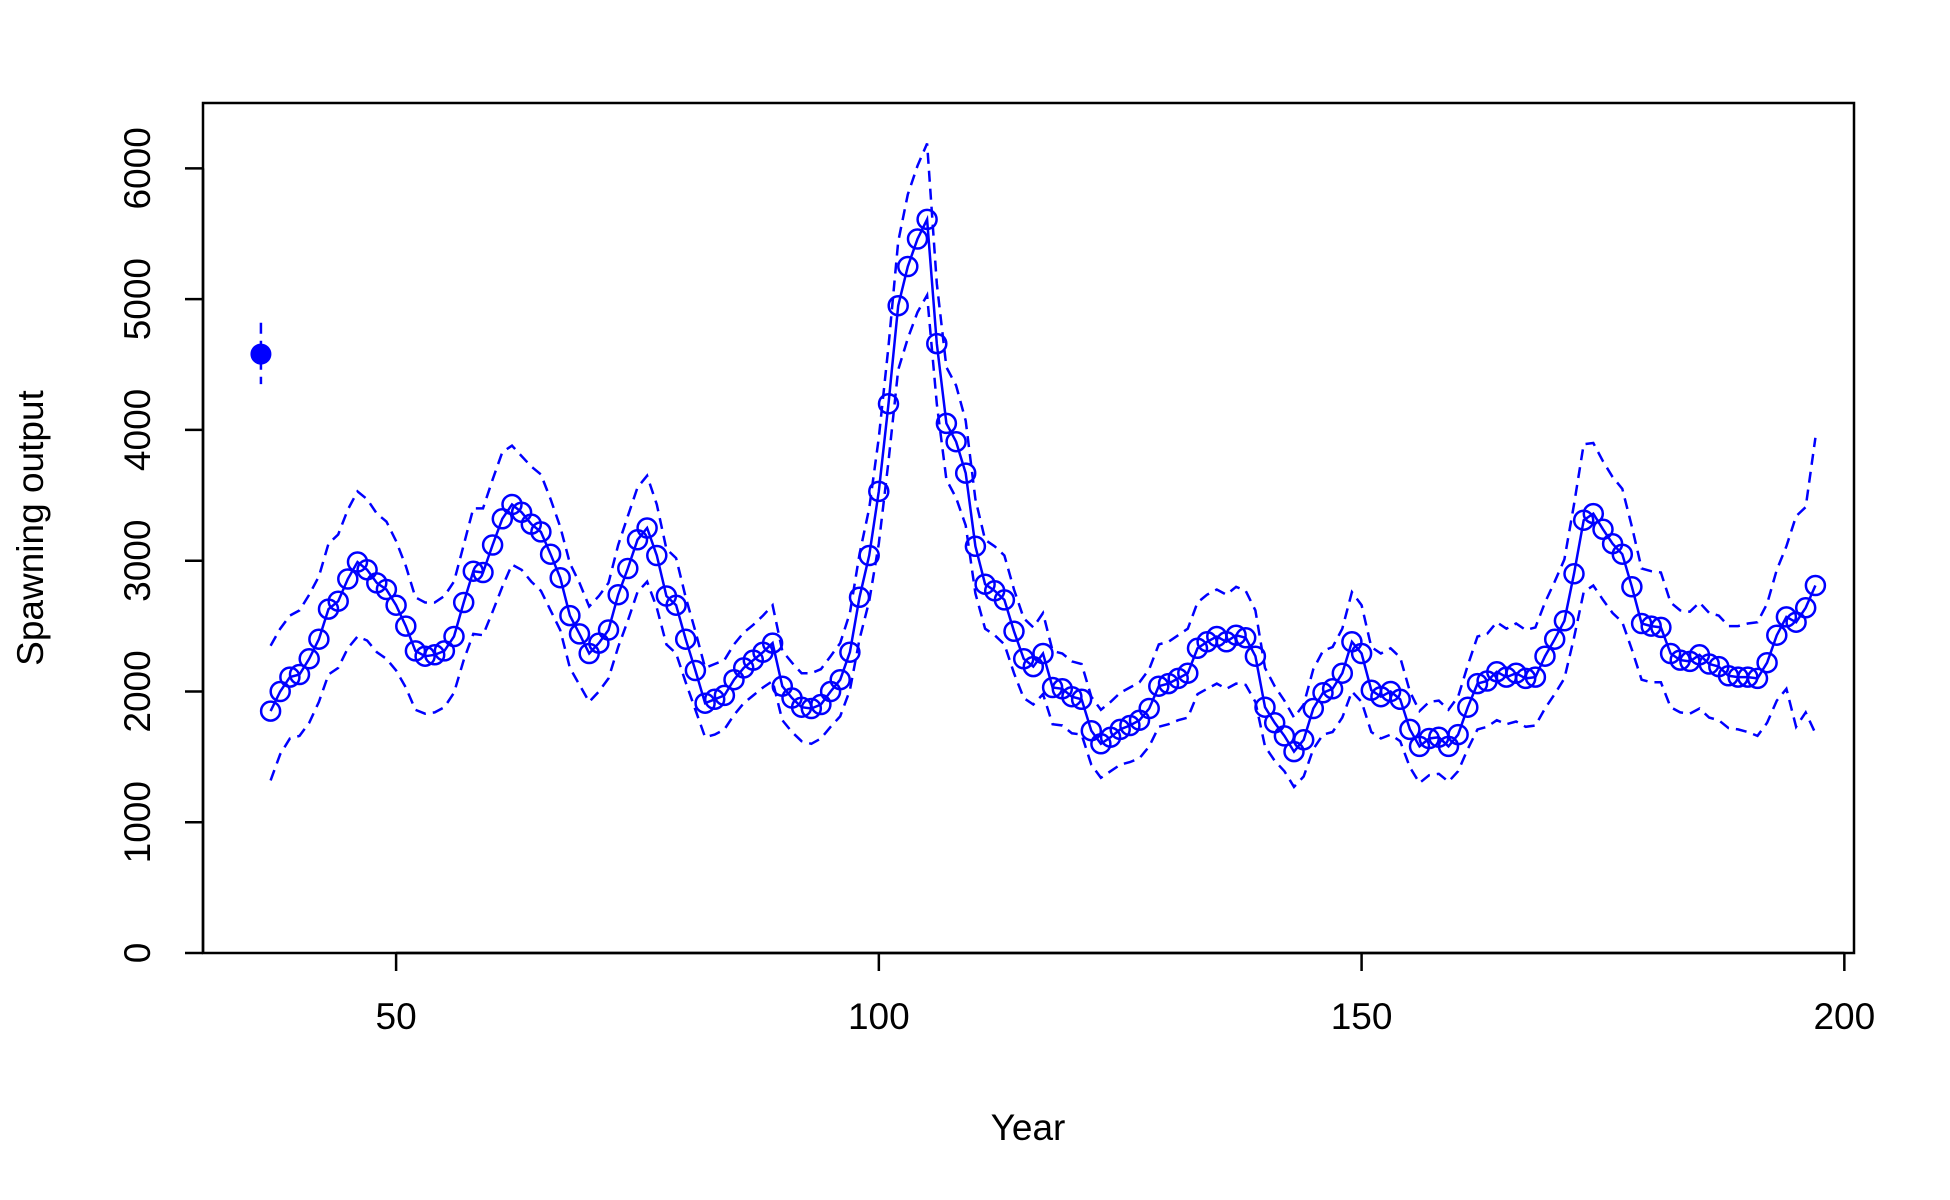 Image resolution: width=1950 pixels, height=1200 pixels. I want to click on y-tick-label: 0, so click(137, 953).